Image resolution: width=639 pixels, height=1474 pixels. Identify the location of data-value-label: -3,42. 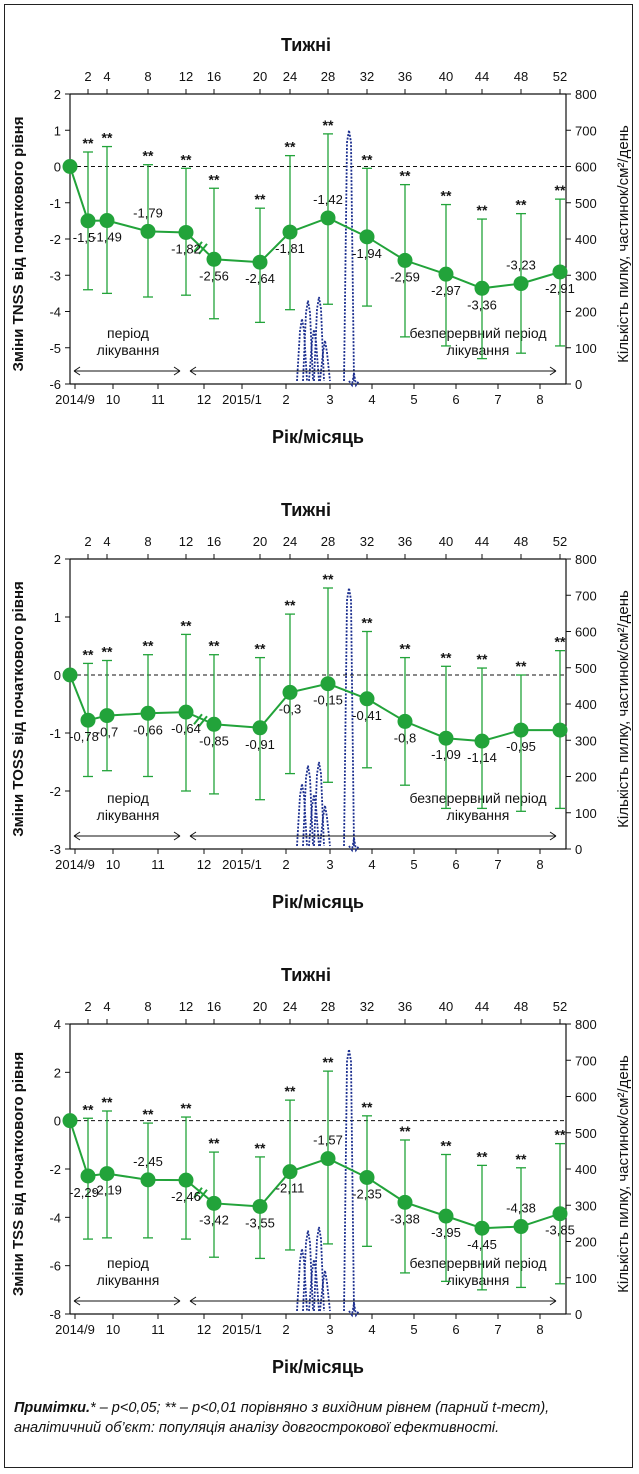
(214, 1219).